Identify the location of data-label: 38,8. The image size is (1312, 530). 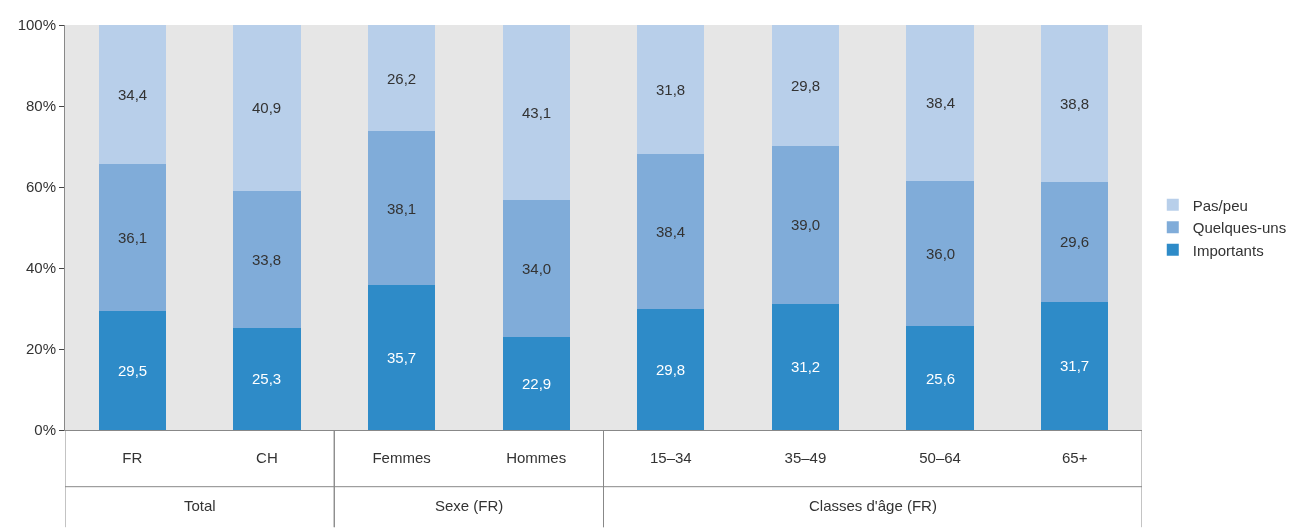
(1075, 103).